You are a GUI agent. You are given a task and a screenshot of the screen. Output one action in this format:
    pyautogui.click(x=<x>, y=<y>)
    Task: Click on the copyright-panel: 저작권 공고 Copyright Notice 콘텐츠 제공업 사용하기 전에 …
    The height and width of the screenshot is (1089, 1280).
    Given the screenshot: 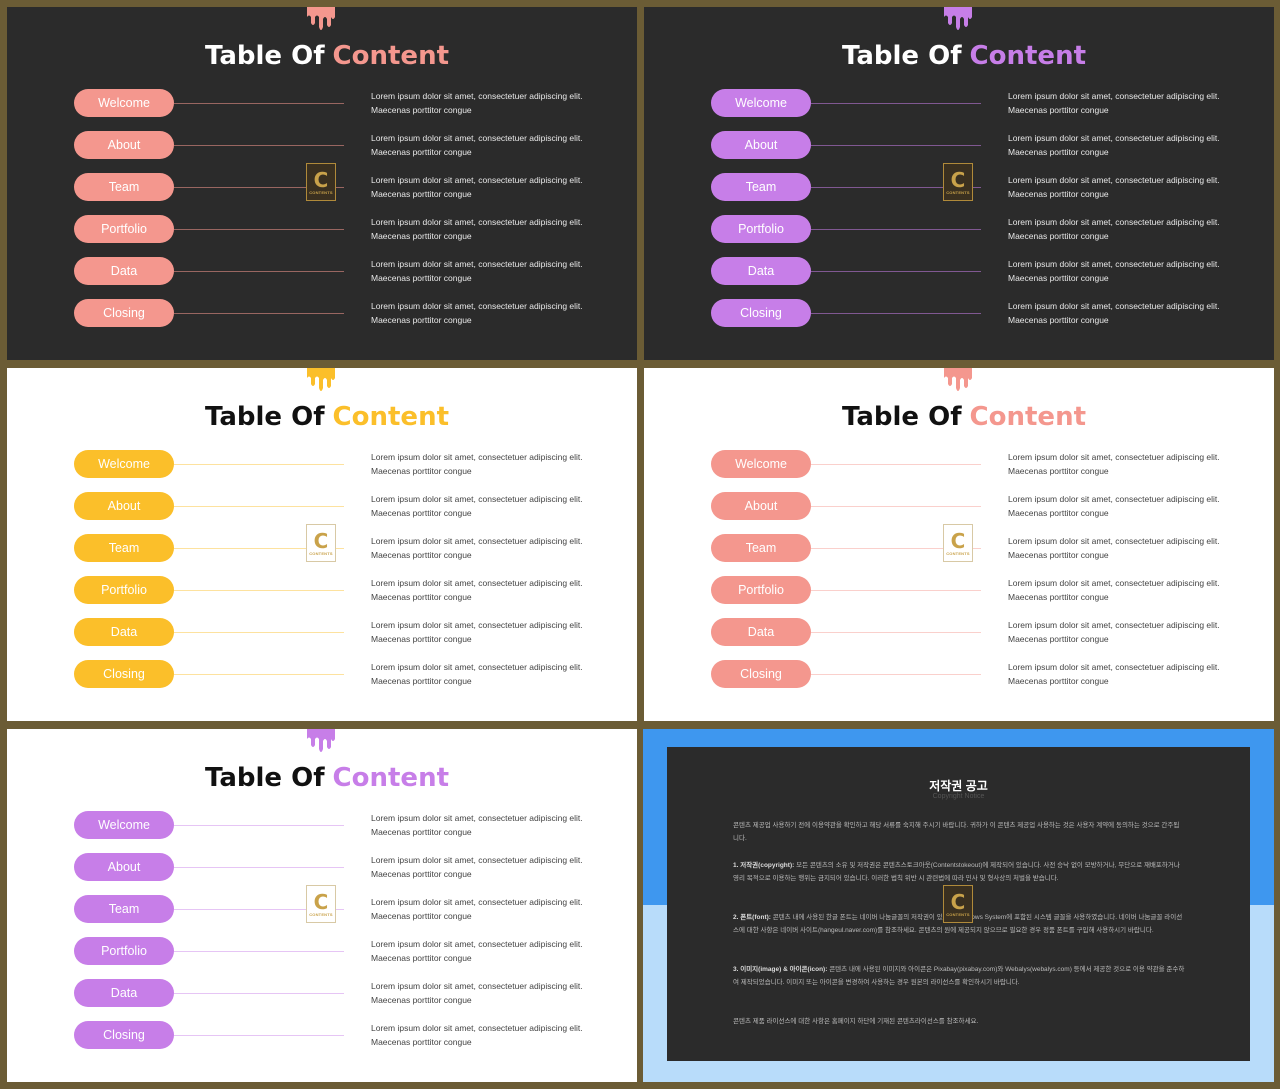 What is the action you would take?
    pyautogui.click(x=958, y=904)
    